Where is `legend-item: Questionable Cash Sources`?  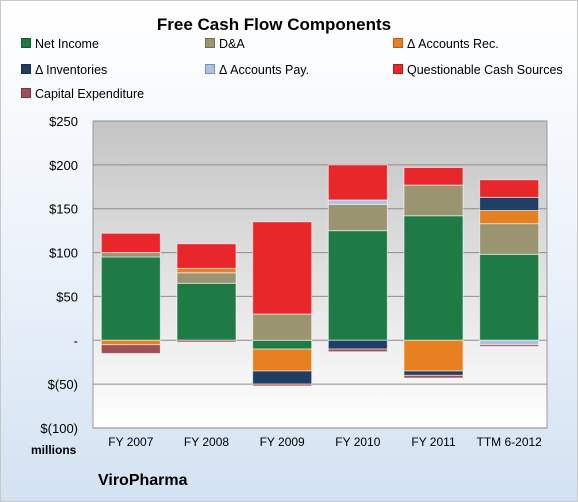 legend-item: Questionable Cash Sources is located at coordinates (478, 71).